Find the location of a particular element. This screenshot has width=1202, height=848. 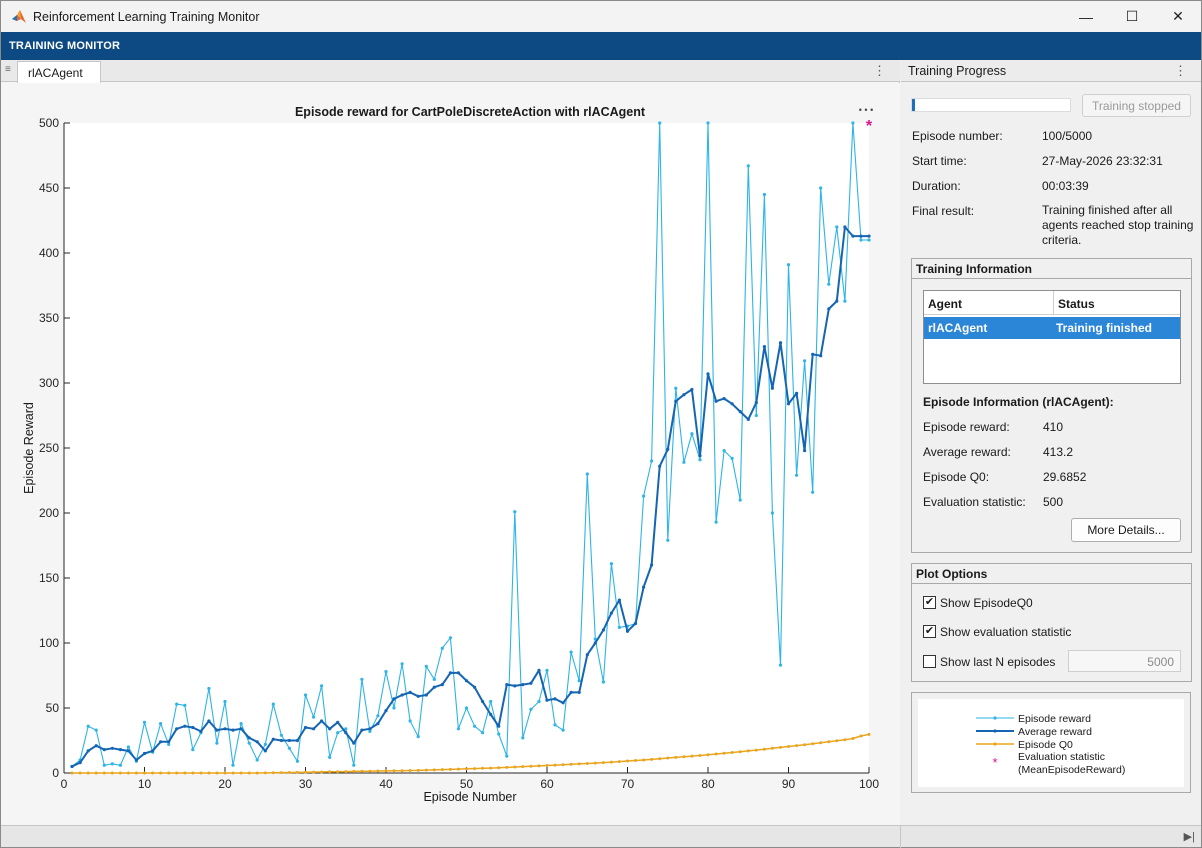

show-last-n-checkbox is located at coordinates (929, 661).